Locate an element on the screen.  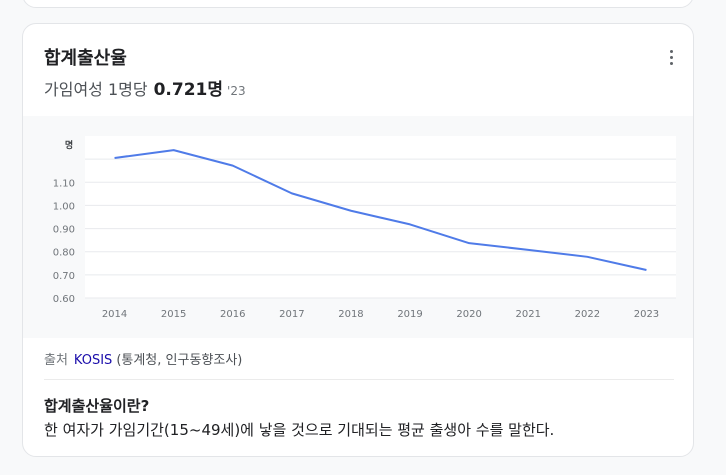
x-tick-label: 2023 is located at coordinates (646, 314).